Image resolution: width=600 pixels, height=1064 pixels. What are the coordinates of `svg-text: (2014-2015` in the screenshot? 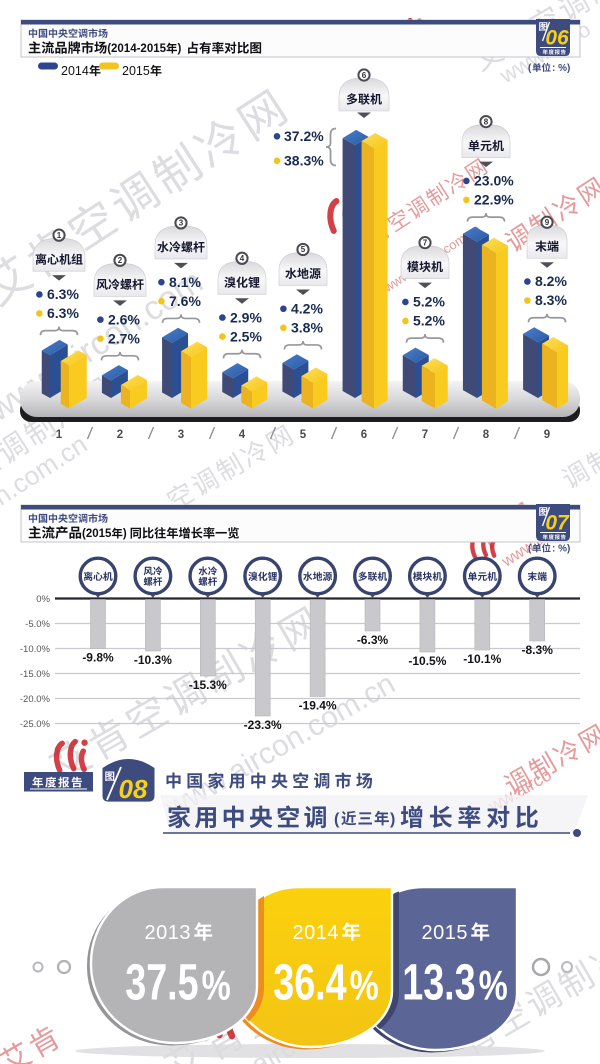 It's located at (136, 49).